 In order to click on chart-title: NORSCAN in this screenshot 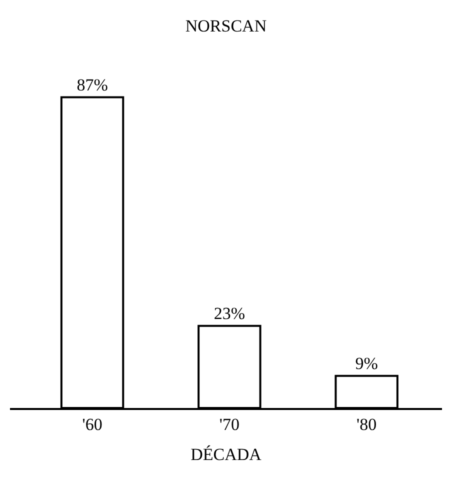, I will do `click(226, 26)`.